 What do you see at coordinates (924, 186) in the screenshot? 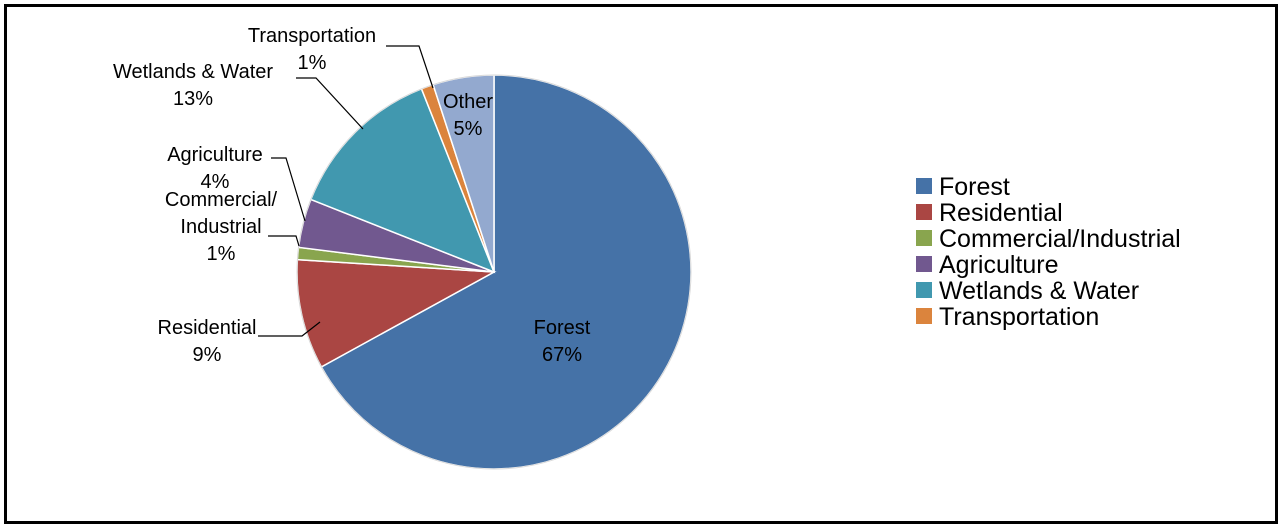
I see `legend-swatch-forest` at bounding box center [924, 186].